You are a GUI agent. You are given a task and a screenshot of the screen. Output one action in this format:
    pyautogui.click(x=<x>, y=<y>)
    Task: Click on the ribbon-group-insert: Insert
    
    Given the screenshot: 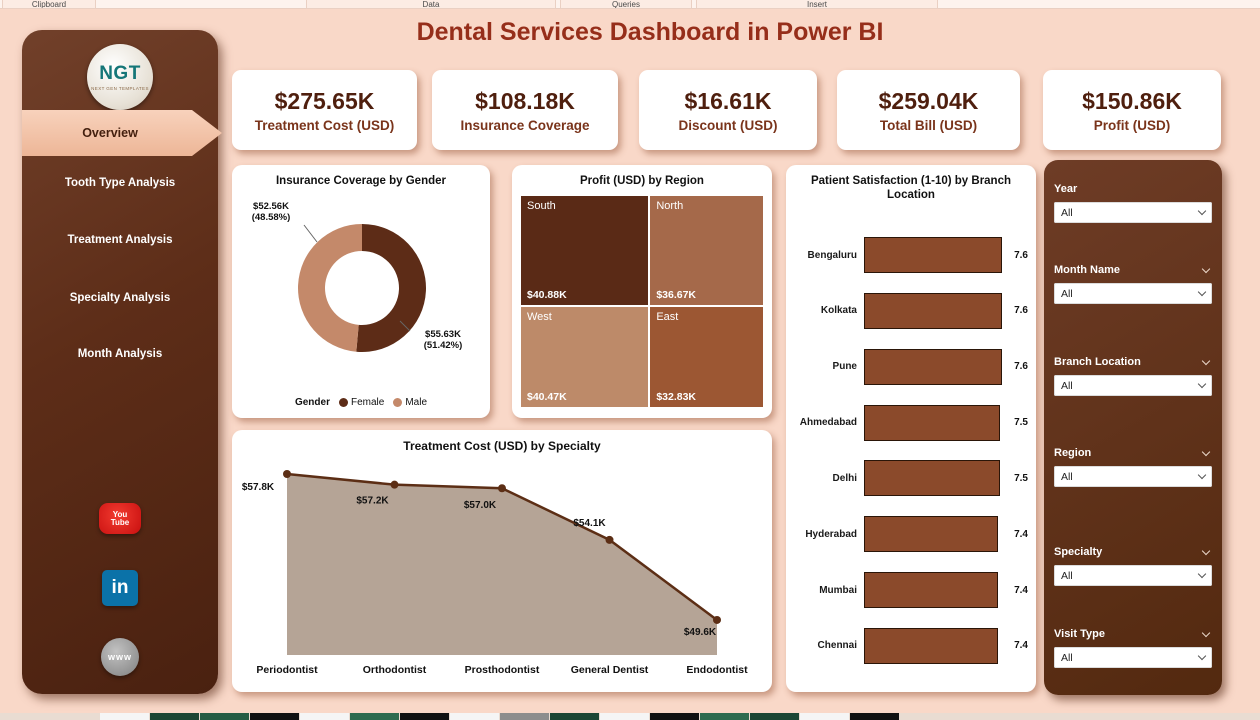 What is the action you would take?
    pyautogui.click(x=817, y=4)
    